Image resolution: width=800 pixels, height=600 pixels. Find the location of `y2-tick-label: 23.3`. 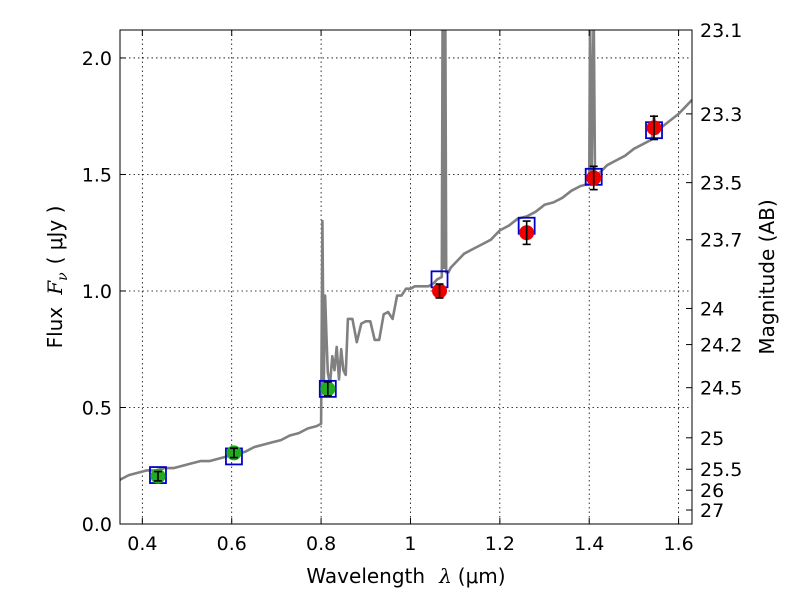

y2-tick-label: 23.3 is located at coordinates (721, 115).